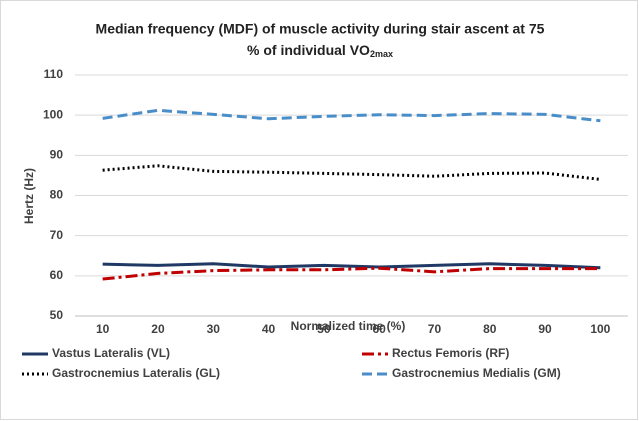 The image size is (639, 421). What do you see at coordinates (57, 235) in the screenshot?
I see `y-tick-label: 70` at bounding box center [57, 235].